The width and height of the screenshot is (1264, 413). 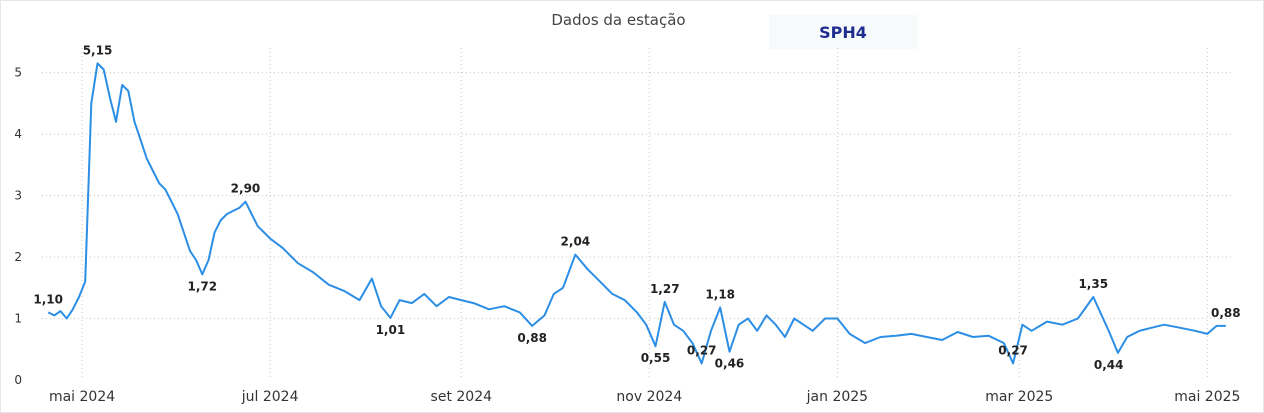 What do you see at coordinates (656, 358) in the screenshot?
I see `data-label: 0,55` at bounding box center [656, 358].